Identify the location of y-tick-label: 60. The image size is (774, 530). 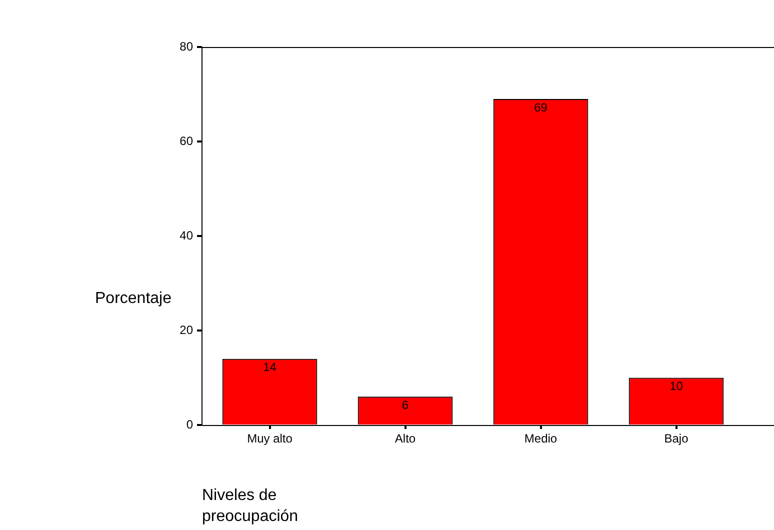
(187, 141).